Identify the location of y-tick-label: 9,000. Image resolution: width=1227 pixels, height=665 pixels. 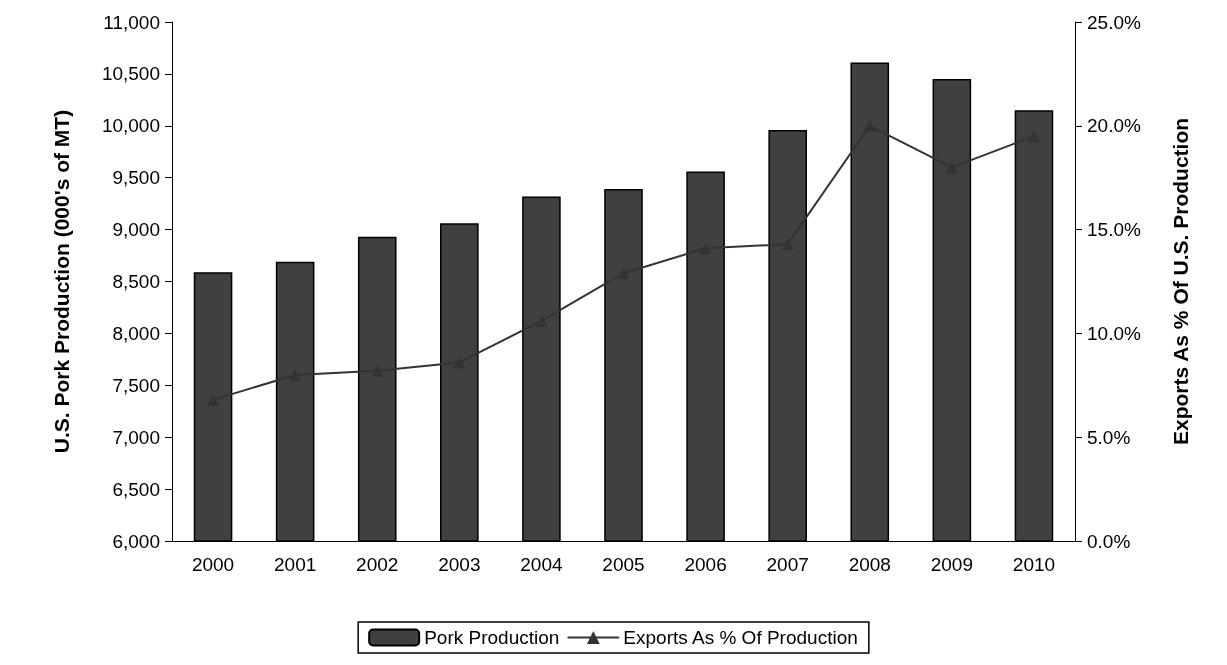
(136, 230).